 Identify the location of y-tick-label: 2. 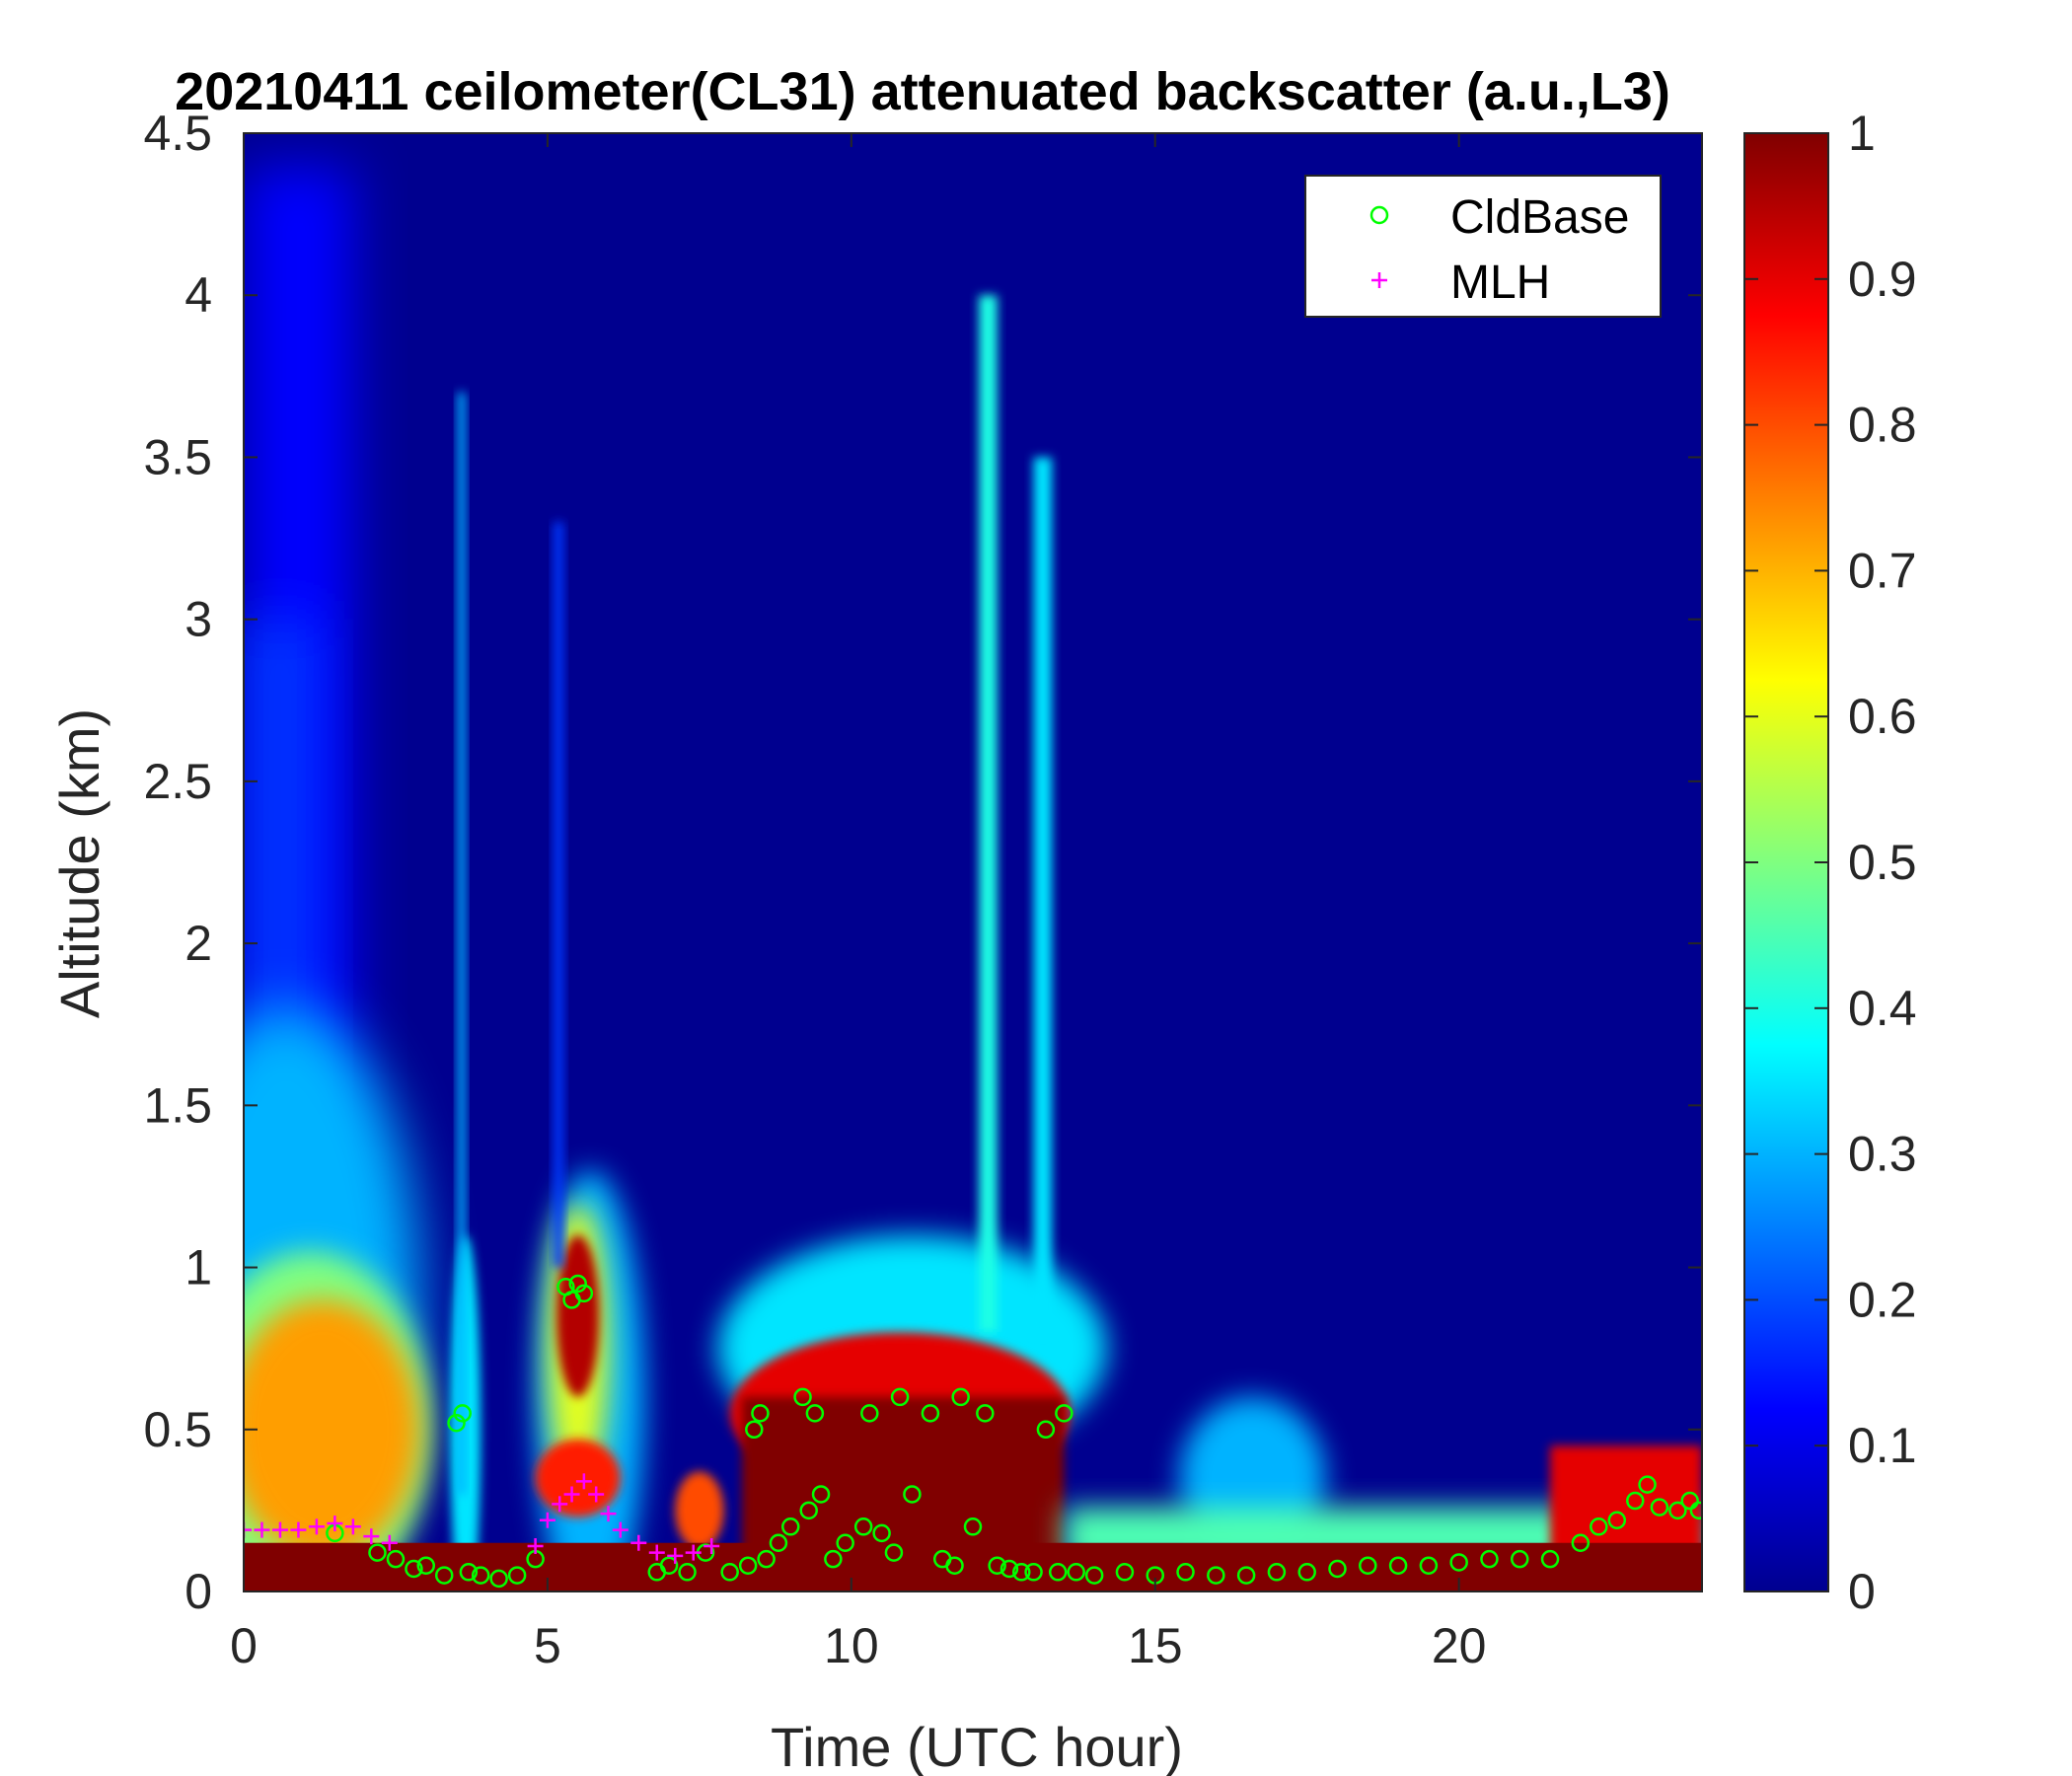
(199, 944).